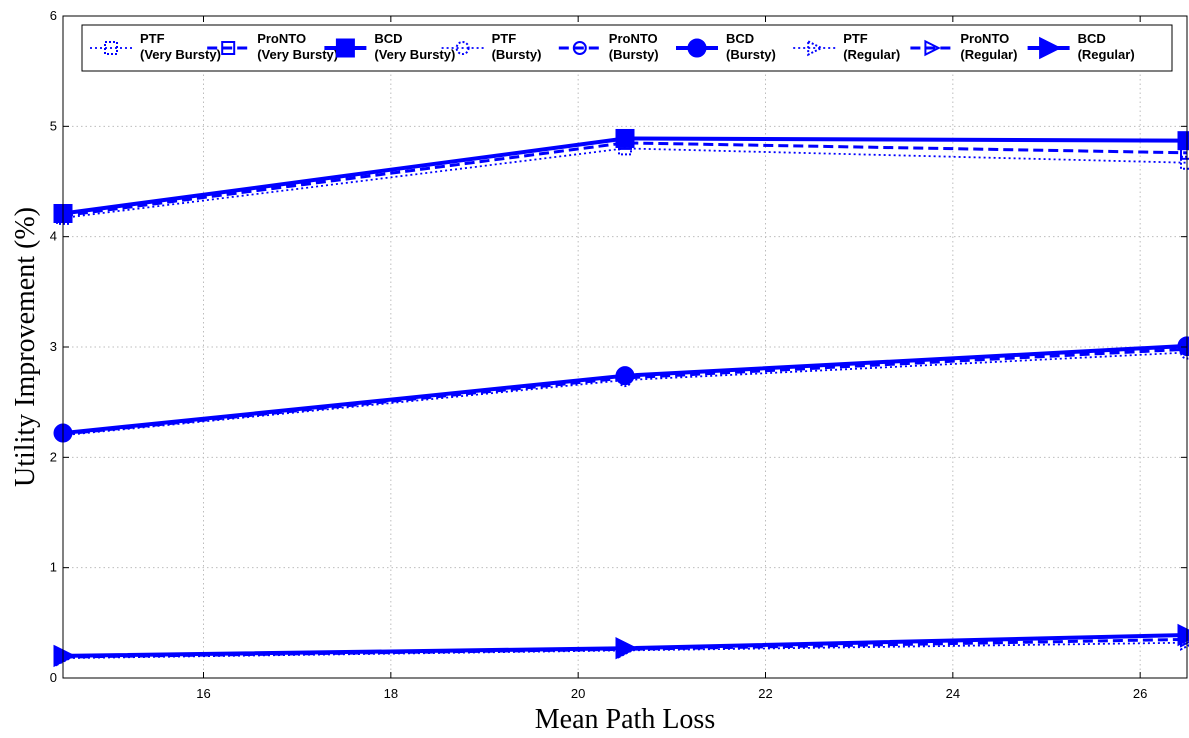  What do you see at coordinates (53, 456) in the screenshot?
I see `y-tick-label: 2` at bounding box center [53, 456].